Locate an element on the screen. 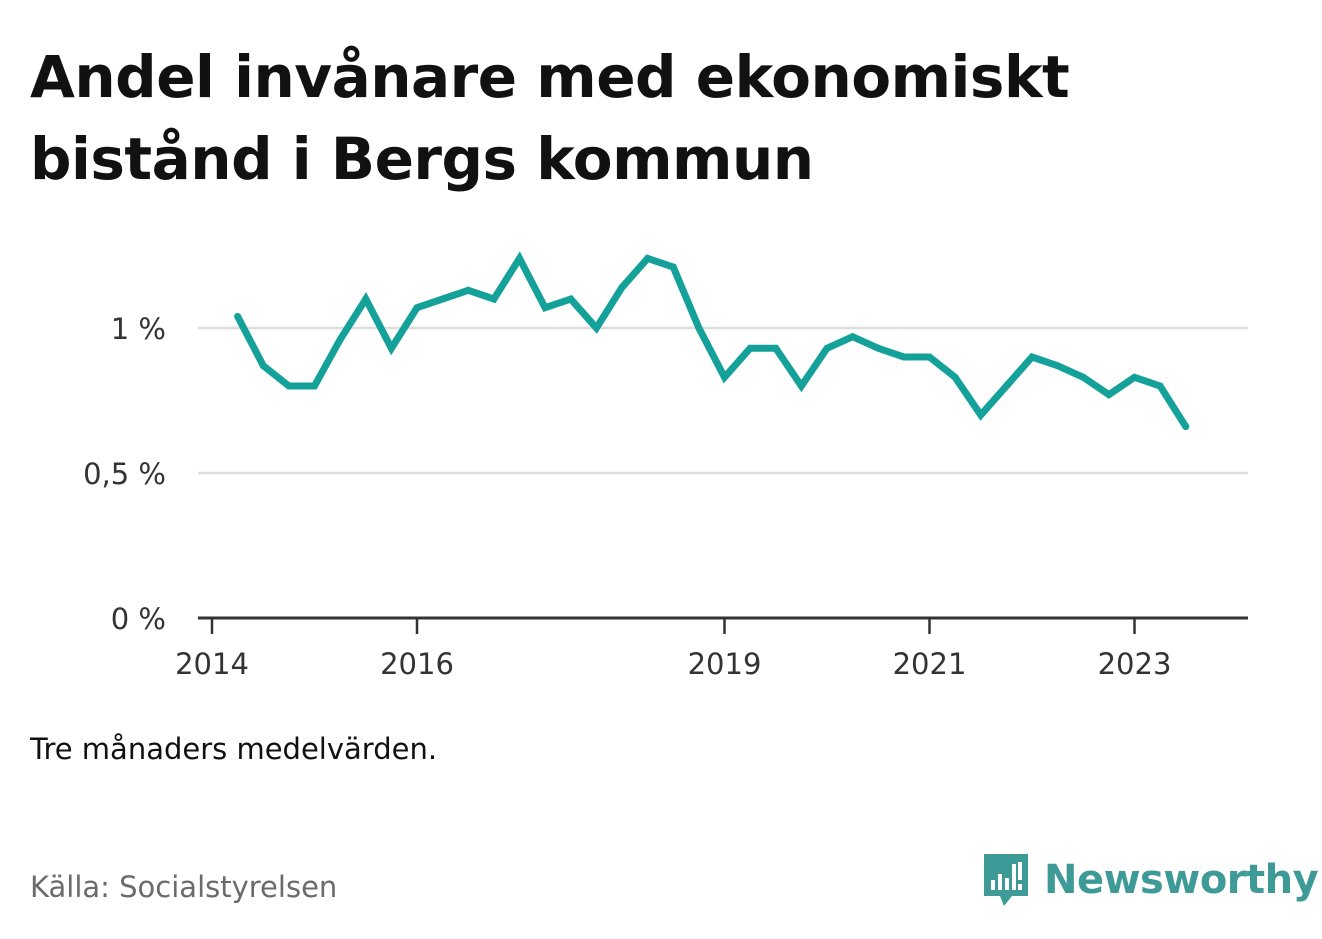 This screenshot has width=1322, height=939. y-tick-label: 0 % is located at coordinates (138, 619).